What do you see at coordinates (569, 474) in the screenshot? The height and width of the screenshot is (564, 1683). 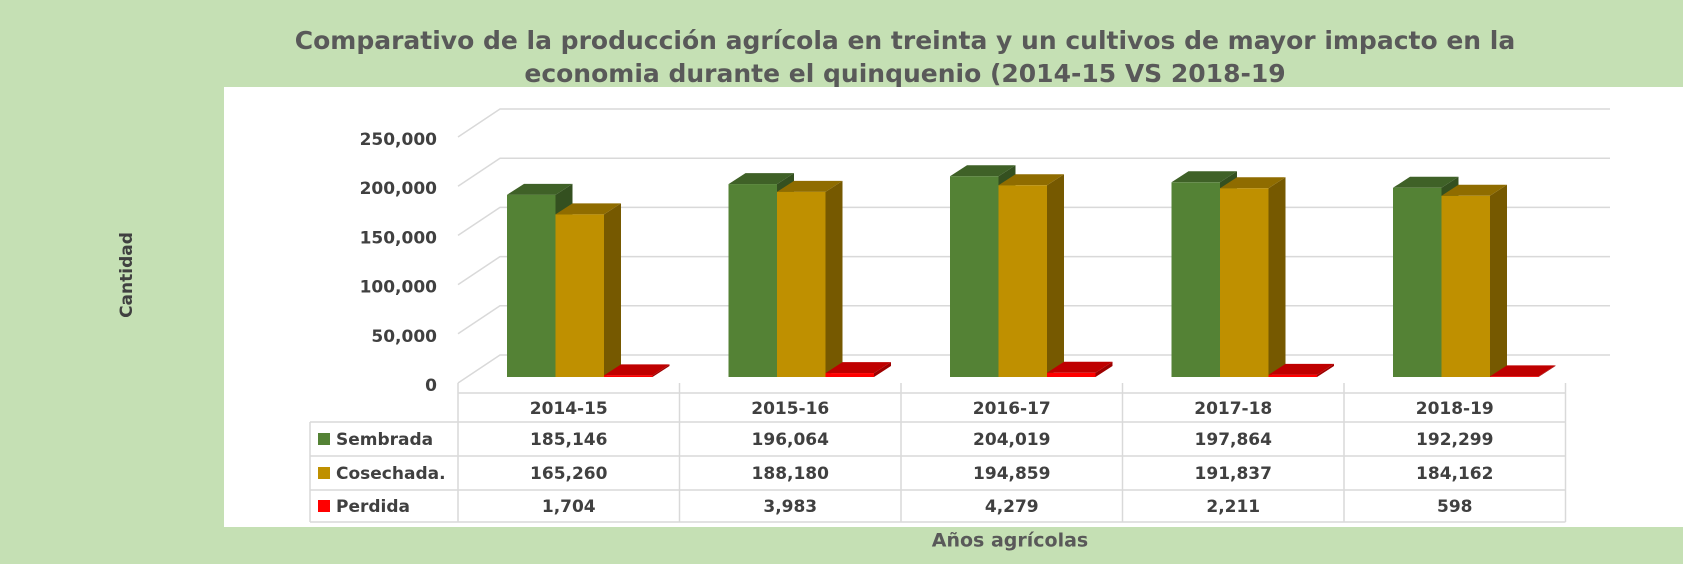 I see `table-value: 165,260` at bounding box center [569, 474].